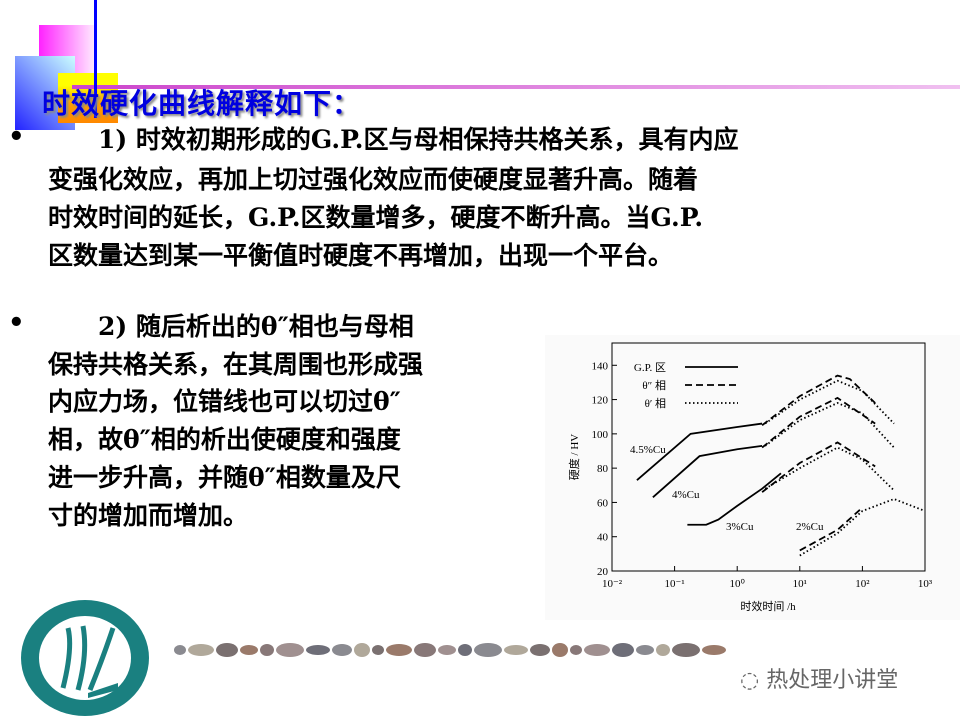 This screenshot has width=960, height=720. Describe the element at coordinates (373, 179) in the screenshot. I see `para1-line: 变强化效应，再加上切过强化效应而使硬度显著升高。随着` at that location.